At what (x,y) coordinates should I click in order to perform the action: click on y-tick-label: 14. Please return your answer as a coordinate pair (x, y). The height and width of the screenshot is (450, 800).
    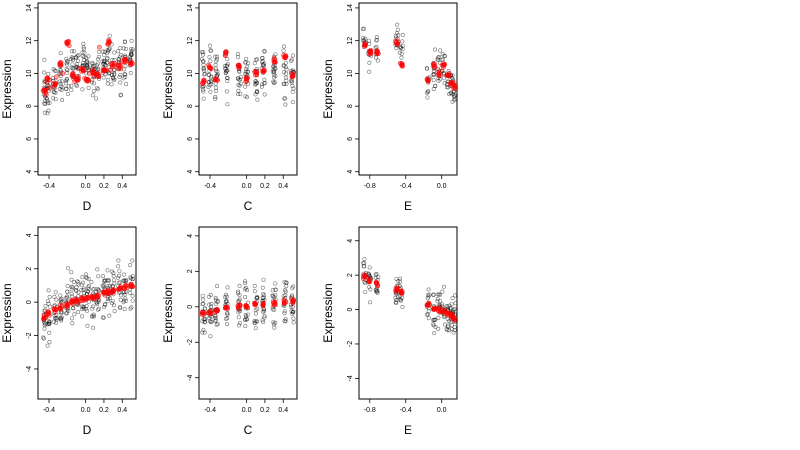
    Looking at the image, I should click on (29, 8).